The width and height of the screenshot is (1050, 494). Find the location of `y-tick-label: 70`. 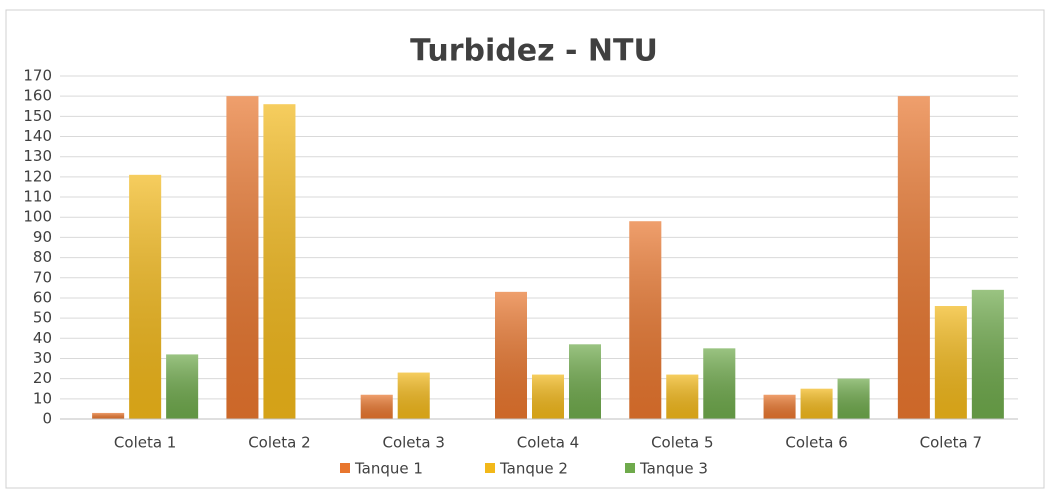

y-tick-label: 70 is located at coordinates (42, 277).